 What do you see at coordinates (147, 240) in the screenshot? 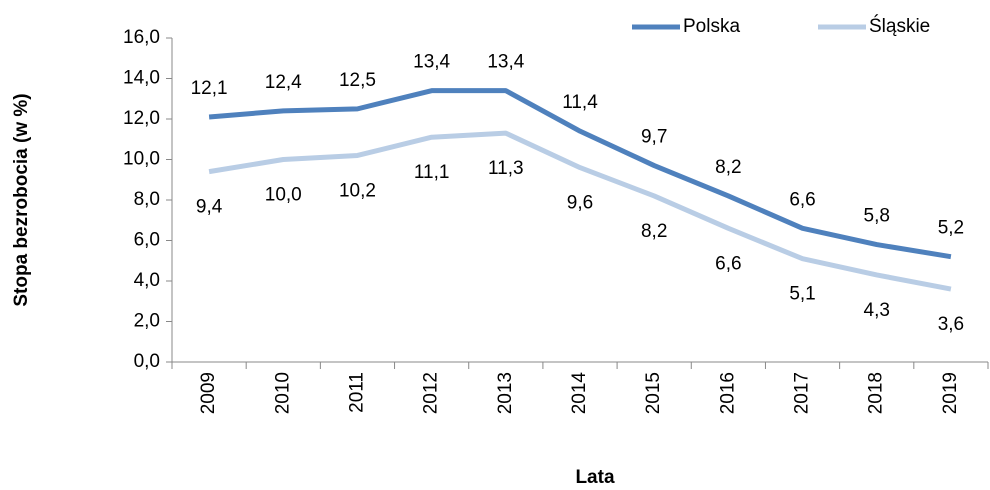
I see `y-tick-label: 6,0` at bounding box center [147, 240].